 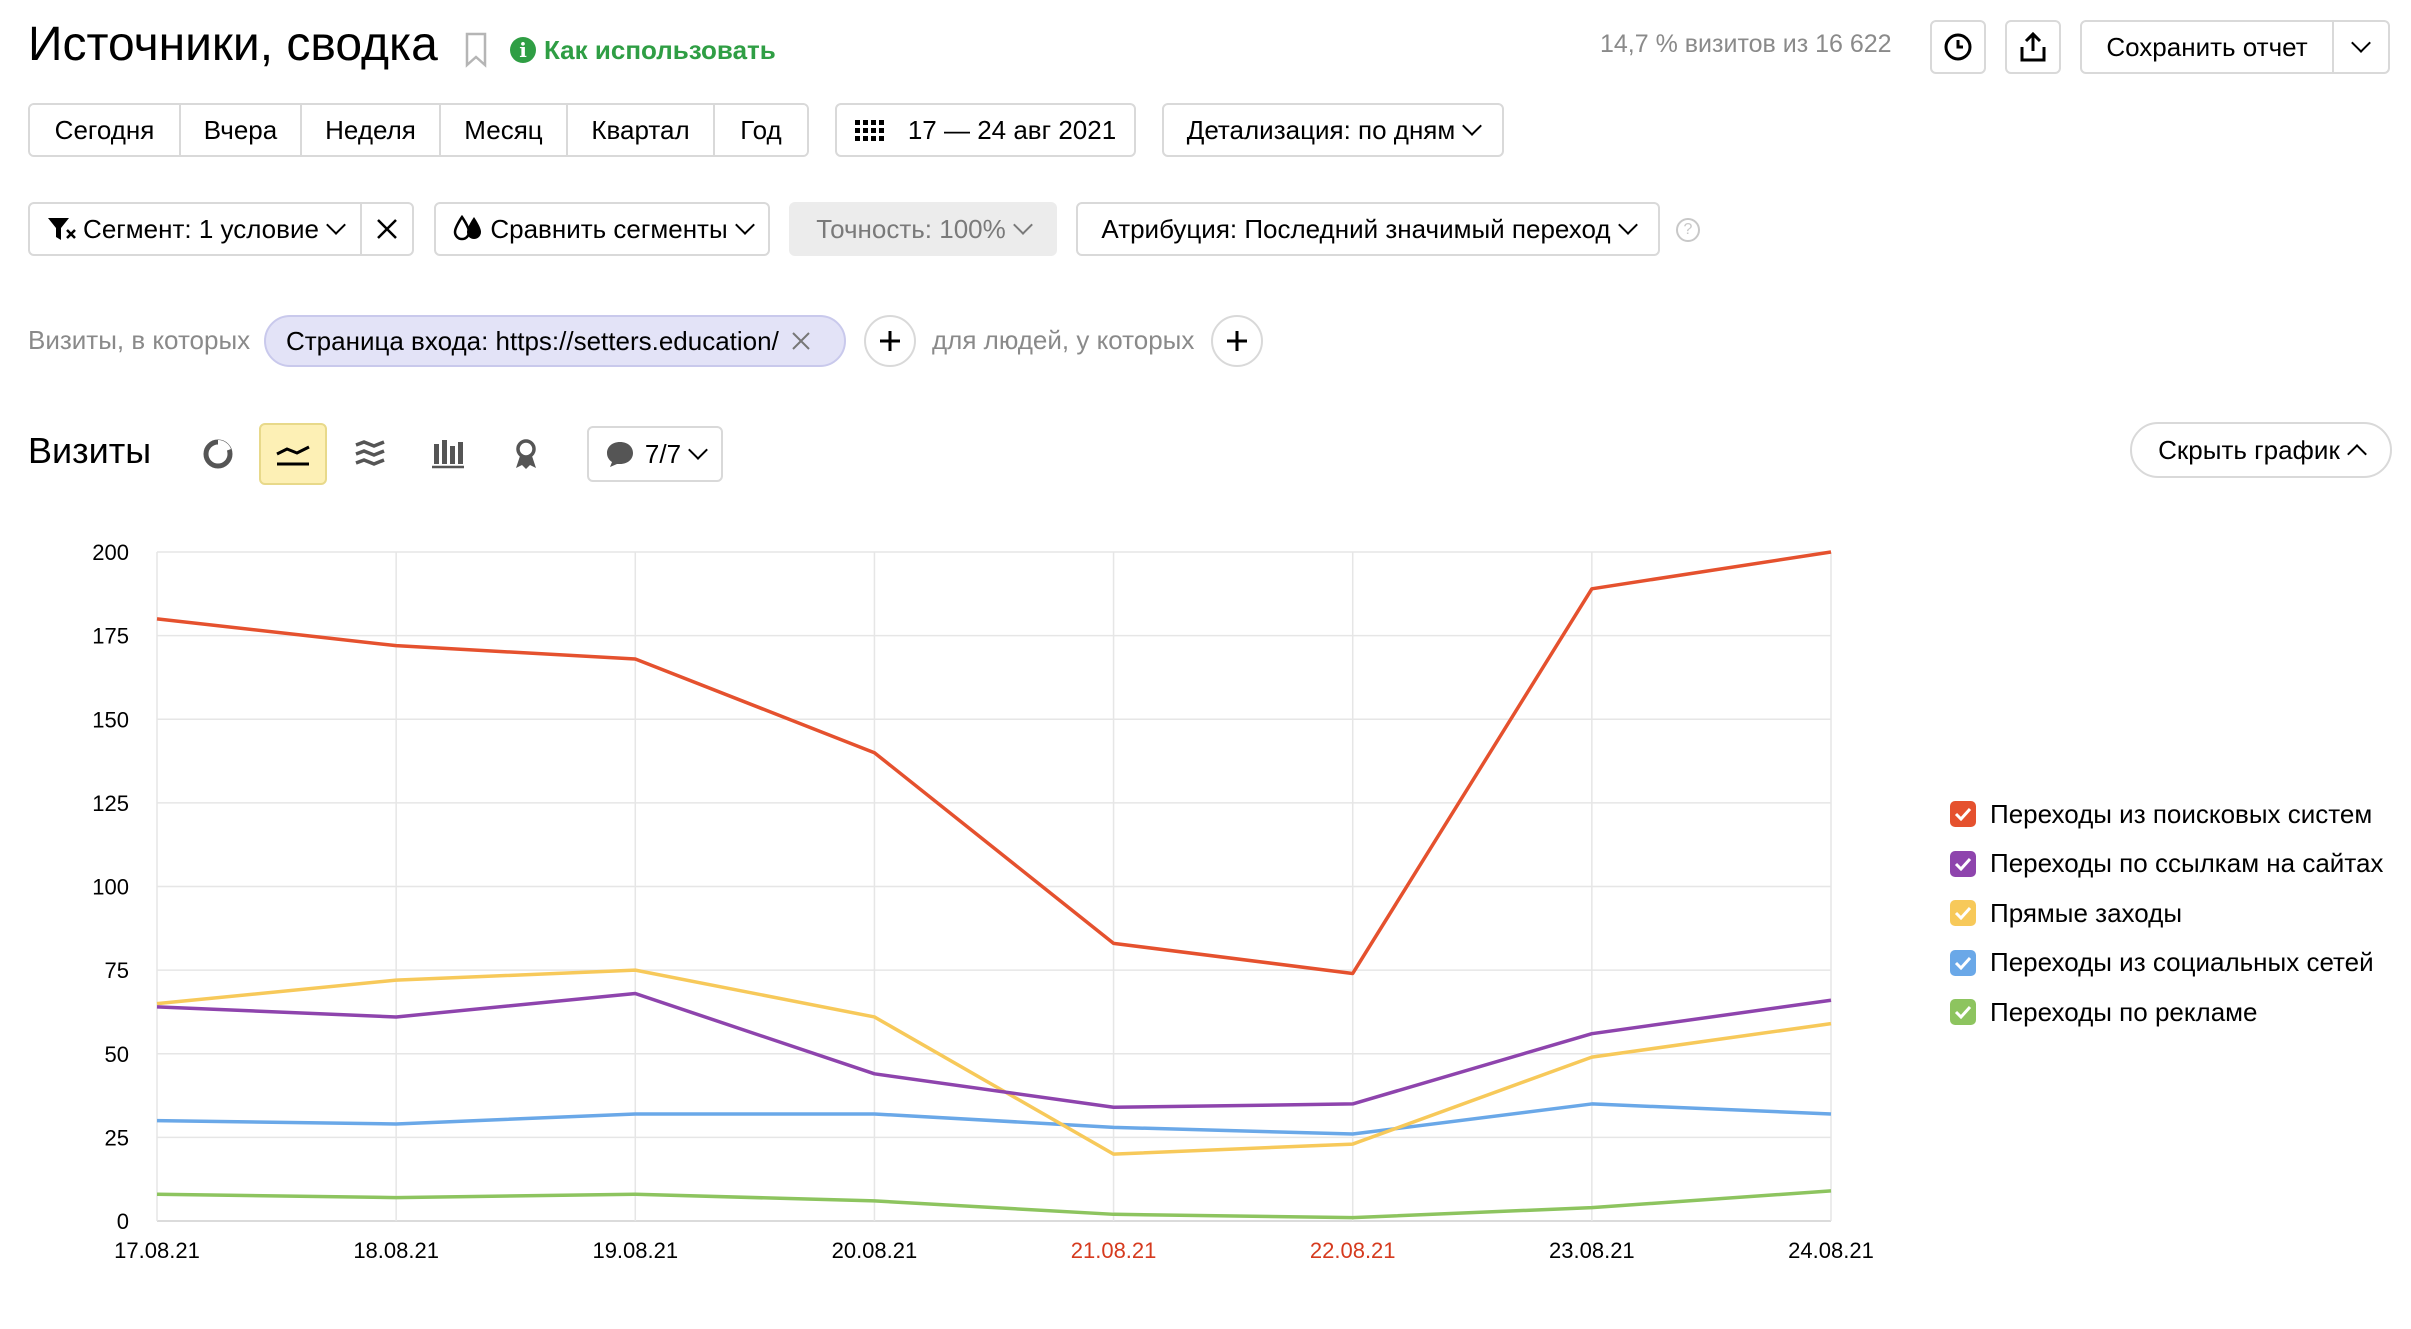 I want to click on legend-label: Прямые заходы, so click(x=2086, y=912).